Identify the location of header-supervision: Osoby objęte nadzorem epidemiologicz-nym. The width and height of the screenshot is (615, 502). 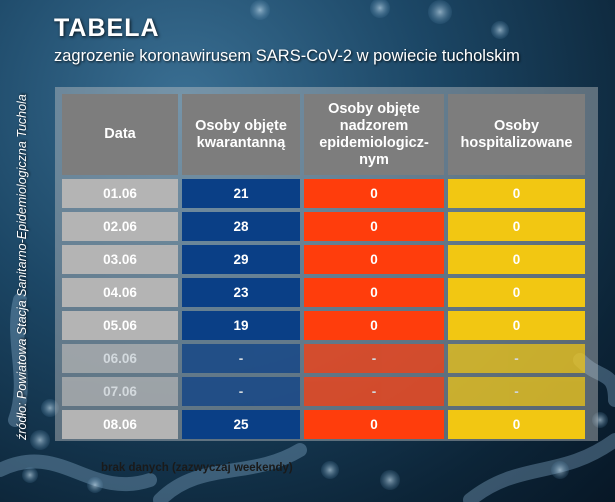
(374, 134).